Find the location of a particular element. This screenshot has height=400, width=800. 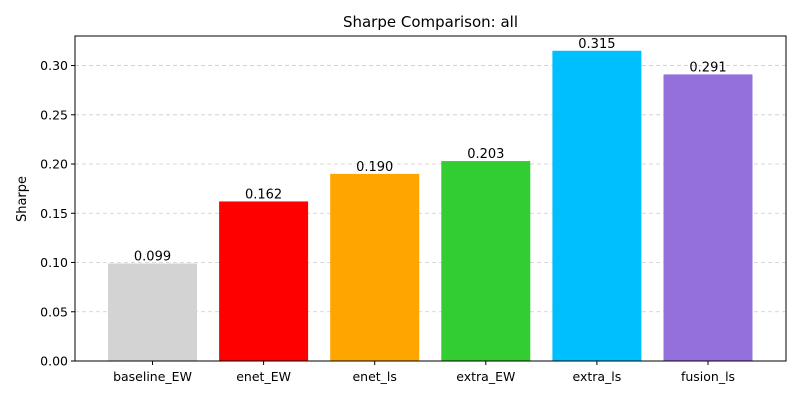

x-tick-label: enet_EW is located at coordinates (263, 376).